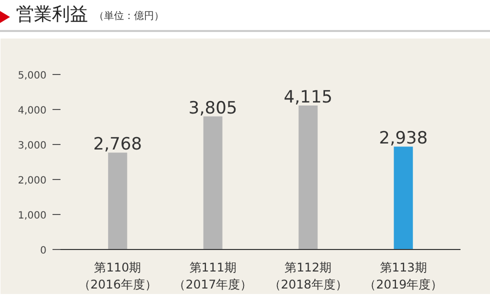 The height and width of the screenshot is (296, 490). What do you see at coordinates (403, 138) in the screenshot?
I see `data-label: 2,938` at bounding box center [403, 138].